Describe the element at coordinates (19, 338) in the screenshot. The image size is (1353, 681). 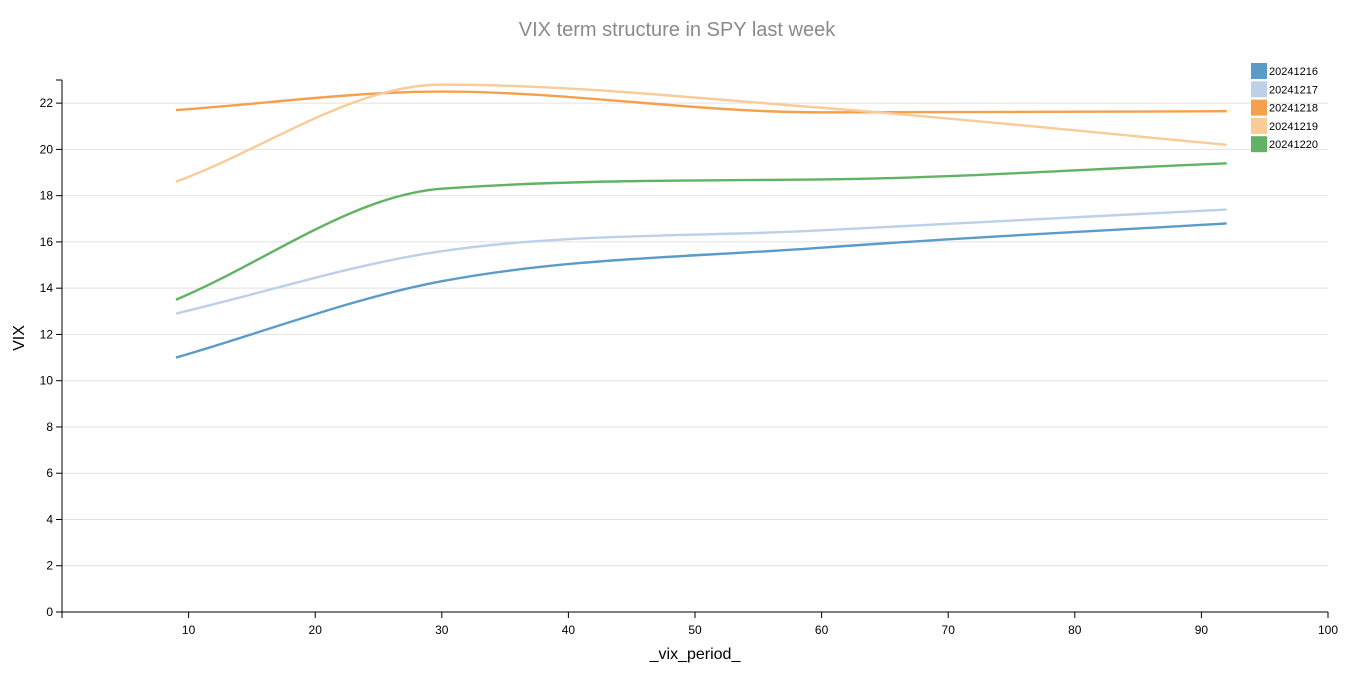
I see `y-axis-label: VIX` at that location.